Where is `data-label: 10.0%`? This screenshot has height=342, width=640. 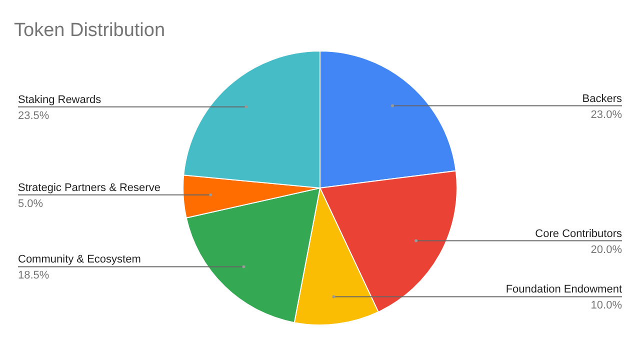 data-label: 10.0% is located at coordinates (606, 306).